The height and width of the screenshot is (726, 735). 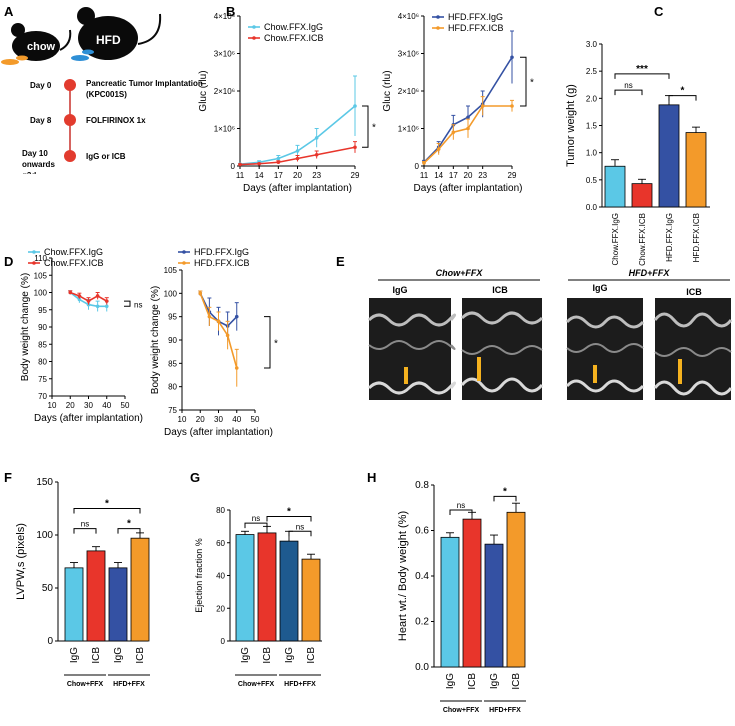 I want to click on y-tick-label: 90, so click(x=42, y=327).